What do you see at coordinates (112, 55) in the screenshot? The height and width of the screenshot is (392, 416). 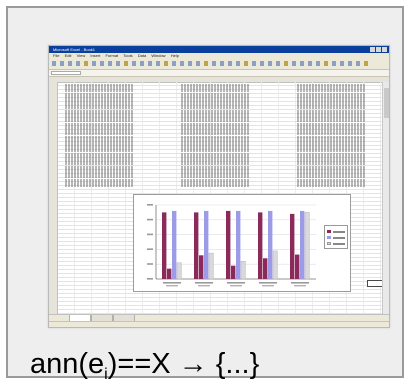 I see `menu-item-format: Format` at bounding box center [112, 55].